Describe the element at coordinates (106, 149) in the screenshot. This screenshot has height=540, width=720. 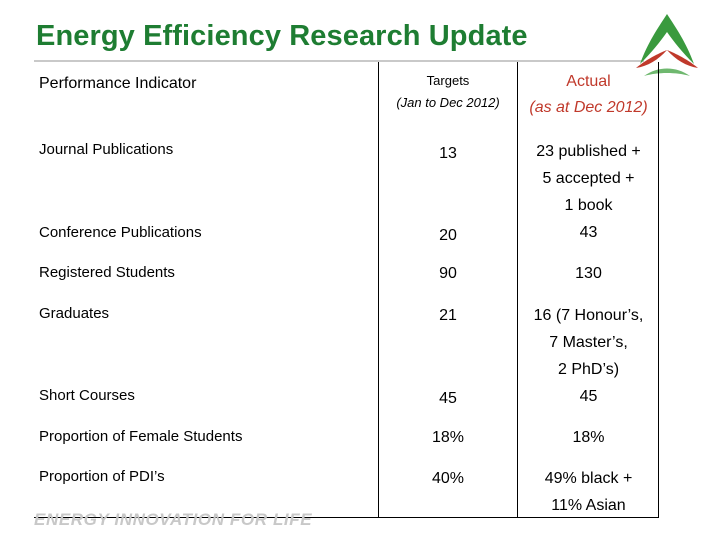
I see `row-indicator-journal-publications: Journal Publications` at that location.